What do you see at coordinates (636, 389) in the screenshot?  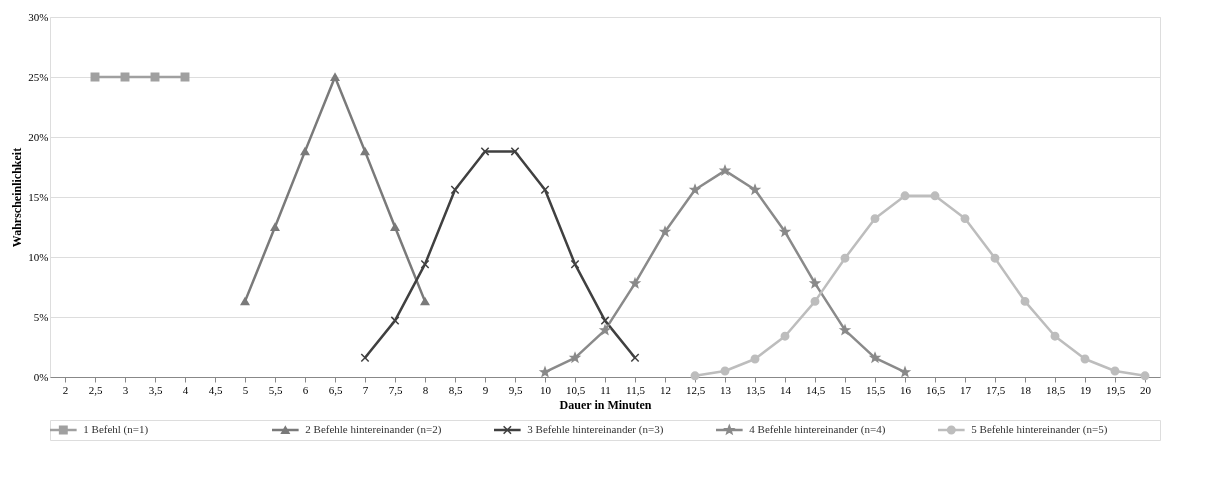 I see `x-tick-label: 11,5` at bounding box center [636, 389].